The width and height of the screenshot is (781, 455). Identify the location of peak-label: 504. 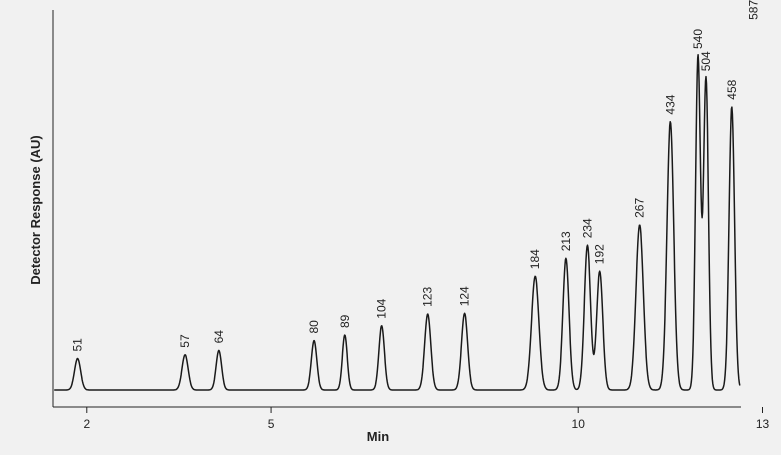
(706, 61).